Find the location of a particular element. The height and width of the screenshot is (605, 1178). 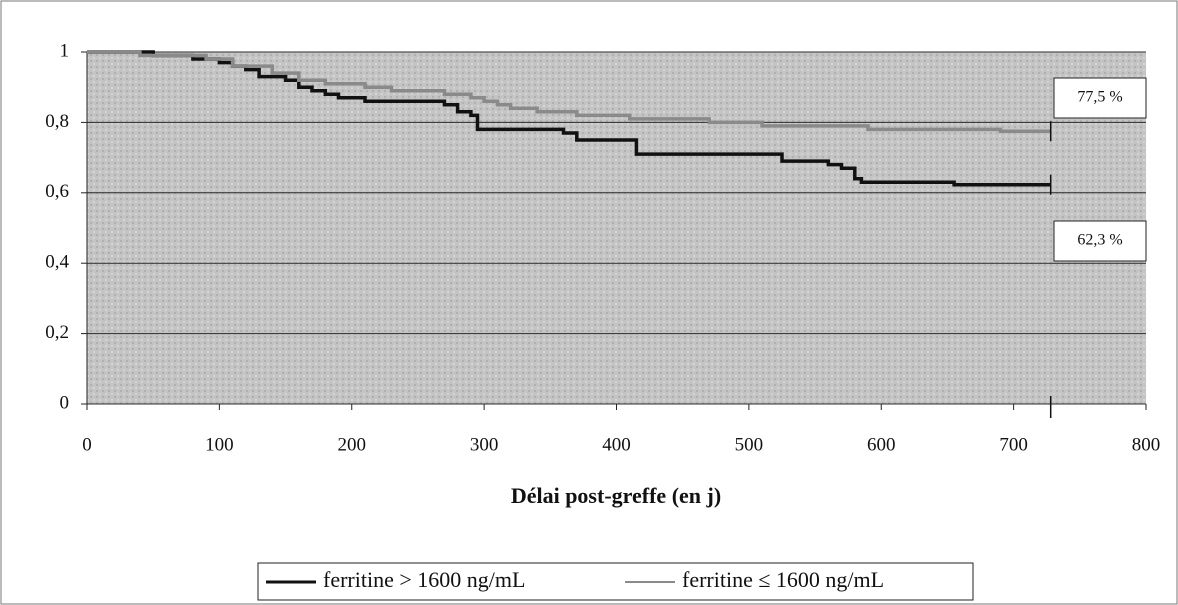

x-tick-label: 500 is located at coordinates (749, 444).